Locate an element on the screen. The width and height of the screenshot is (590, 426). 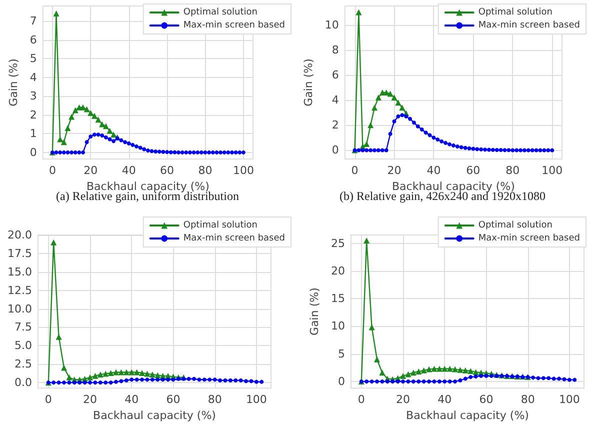
y-tick-label: 1 is located at coordinates (33, 133).